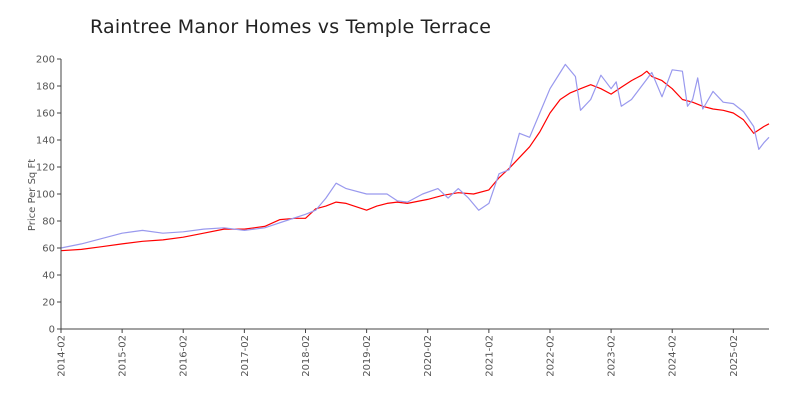 The width and height of the screenshot is (800, 400). Describe the element at coordinates (123, 356) in the screenshot. I see `x-tick-label: 2015-02` at that location.